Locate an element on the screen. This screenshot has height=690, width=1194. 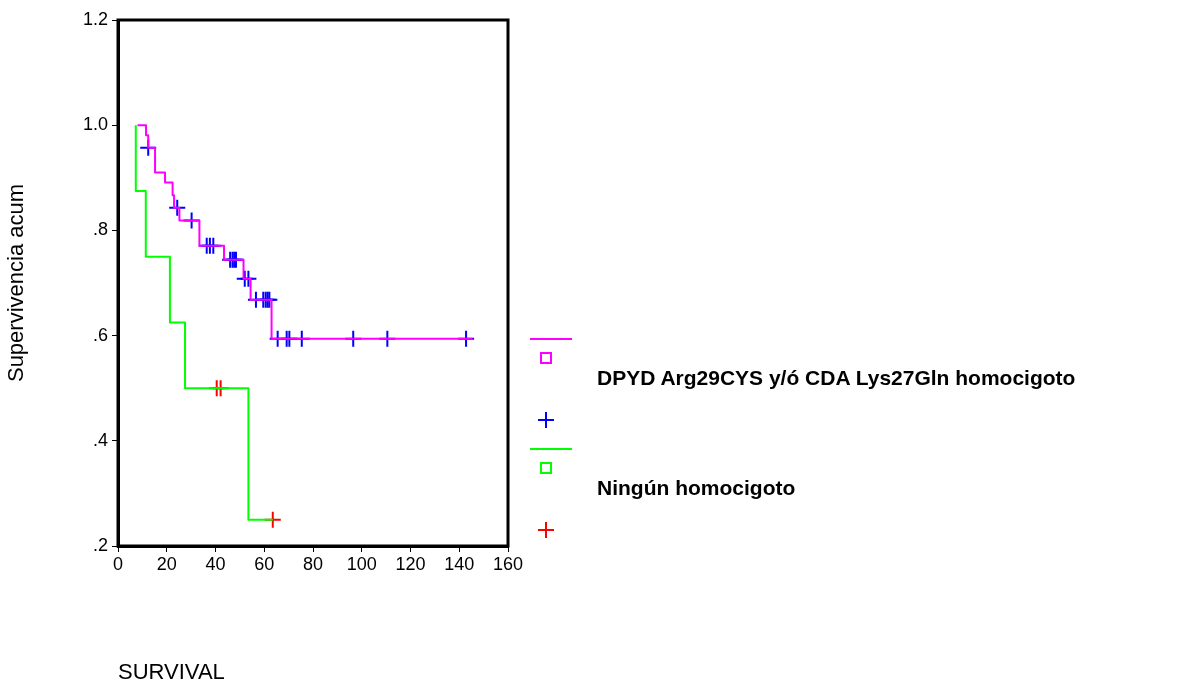
y-tick-label: 1.2 is located at coordinates (95, 18).